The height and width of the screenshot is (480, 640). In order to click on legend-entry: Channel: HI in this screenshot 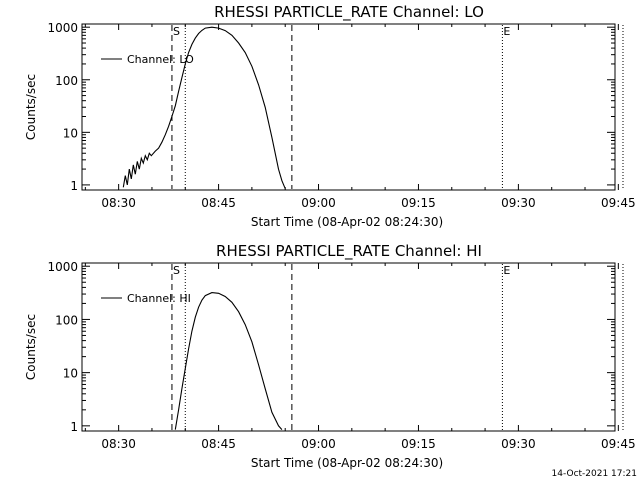, I will do `click(159, 298)`.